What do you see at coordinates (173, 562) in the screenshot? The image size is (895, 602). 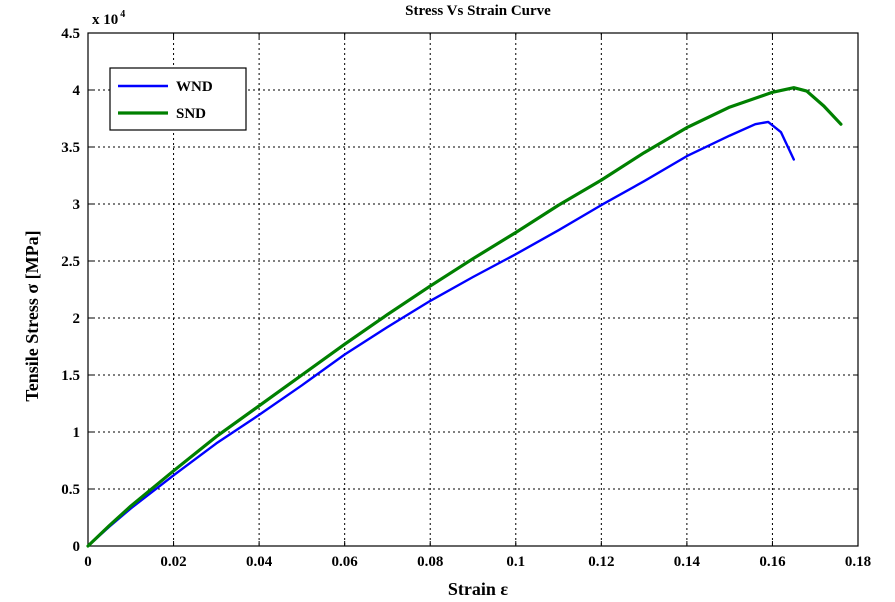 I see `x-tick-label: 0.02` at bounding box center [173, 562].